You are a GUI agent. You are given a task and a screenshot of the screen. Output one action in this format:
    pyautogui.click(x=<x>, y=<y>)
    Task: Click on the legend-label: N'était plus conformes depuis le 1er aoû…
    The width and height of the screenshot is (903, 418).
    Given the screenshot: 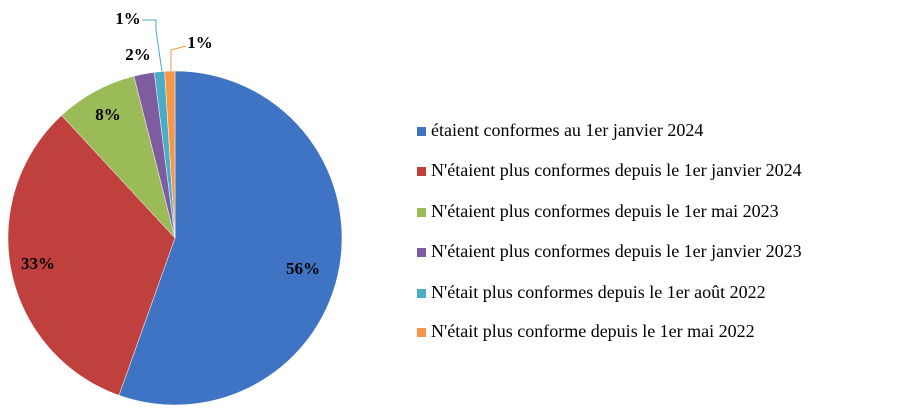 What is the action you would take?
    pyautogui.click(x=598, y=292)
    